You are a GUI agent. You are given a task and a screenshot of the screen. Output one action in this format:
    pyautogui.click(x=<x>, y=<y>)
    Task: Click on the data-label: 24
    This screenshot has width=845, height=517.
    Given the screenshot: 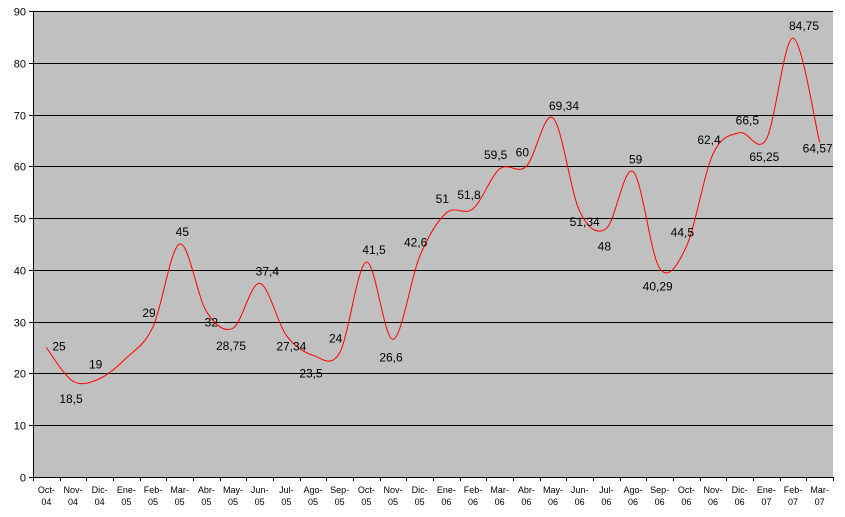 What is the action you would take?
    pyautogui.click(x=336, y=339)
    